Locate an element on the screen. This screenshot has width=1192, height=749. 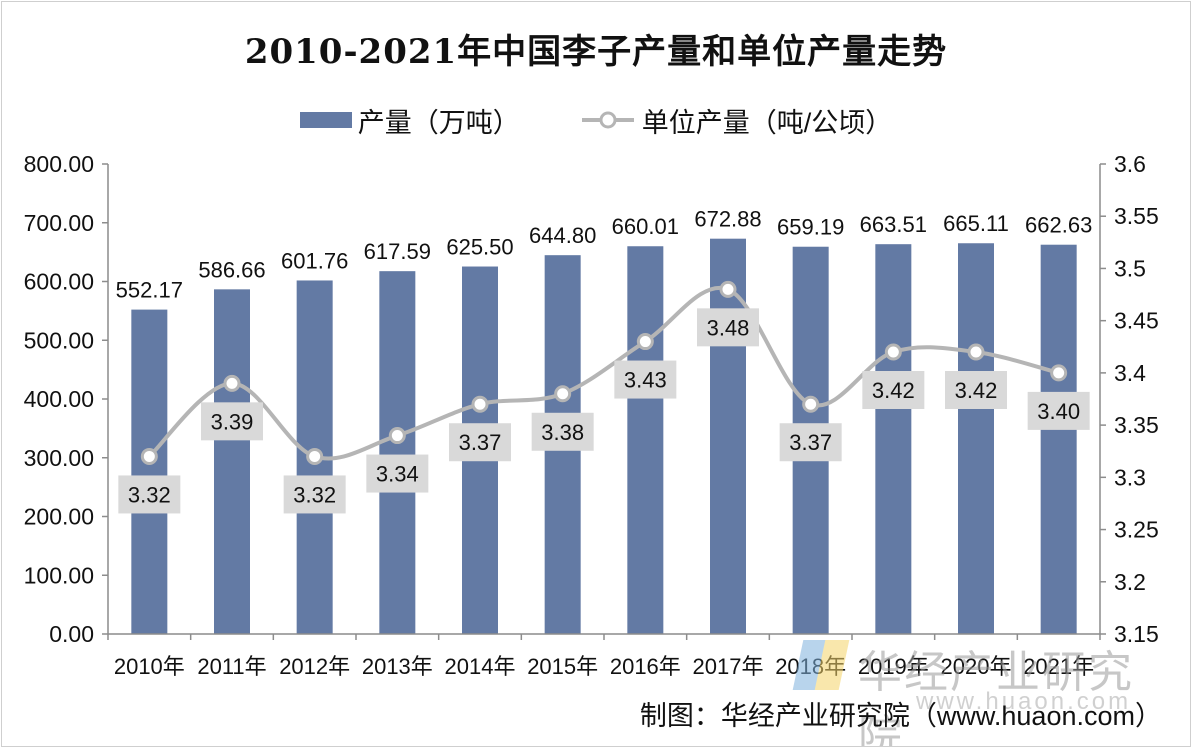
y-left-tick-label: 800.00 is located at coordinates (59, 164).